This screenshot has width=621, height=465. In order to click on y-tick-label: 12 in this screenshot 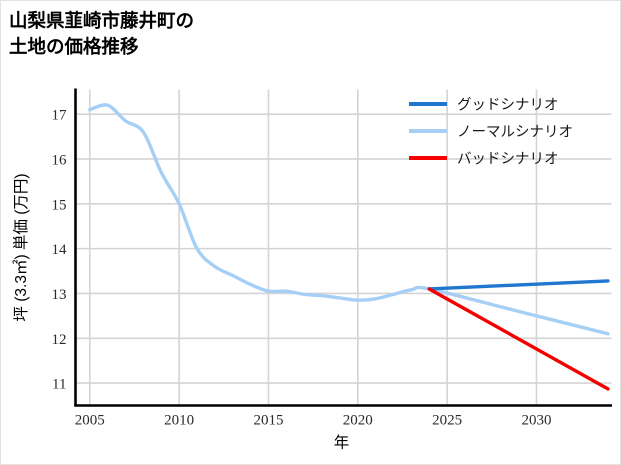, I will do `click(59, 340)`.